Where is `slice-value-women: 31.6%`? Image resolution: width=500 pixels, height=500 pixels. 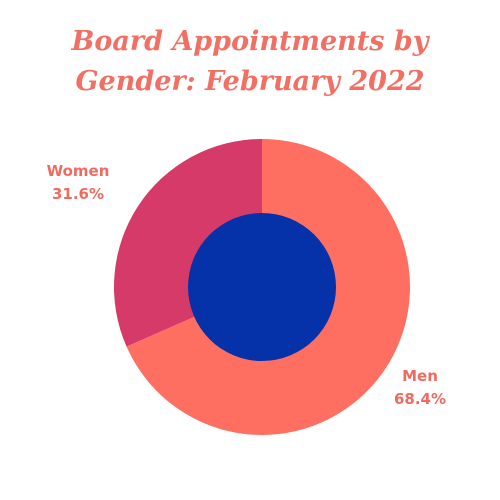 slice-value-women: 31.6% is located at coordinates (78, 194).